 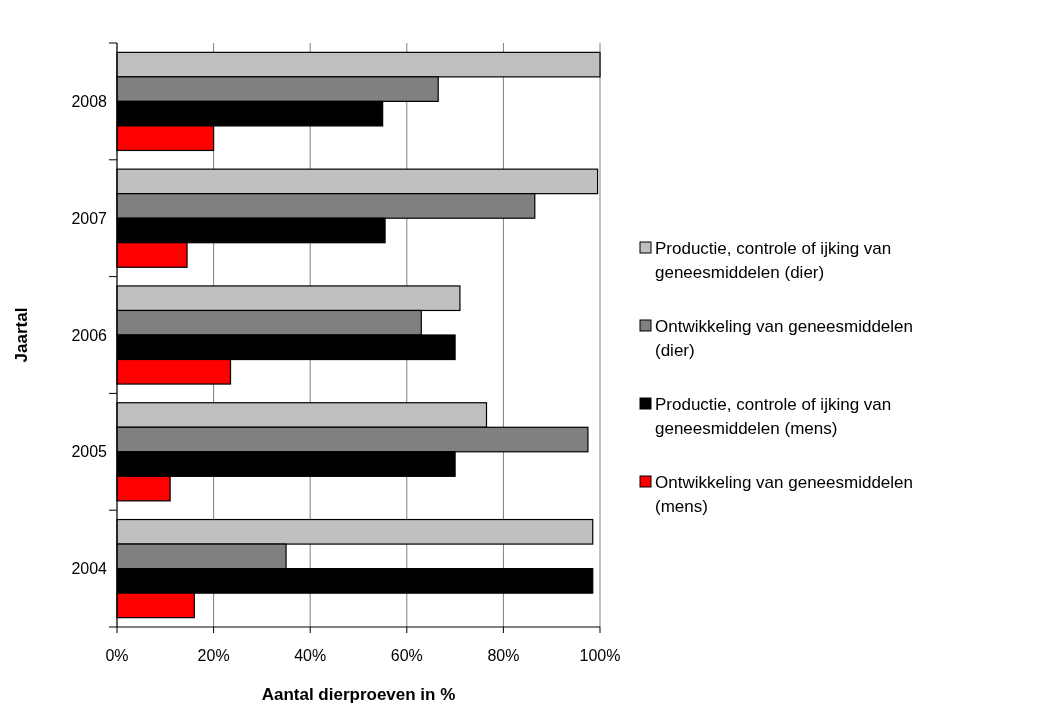 What do you see at coordinates (89, 452) in the screenshot?
I see `y-tick-label: 2005` at bounding box center [89, 452].